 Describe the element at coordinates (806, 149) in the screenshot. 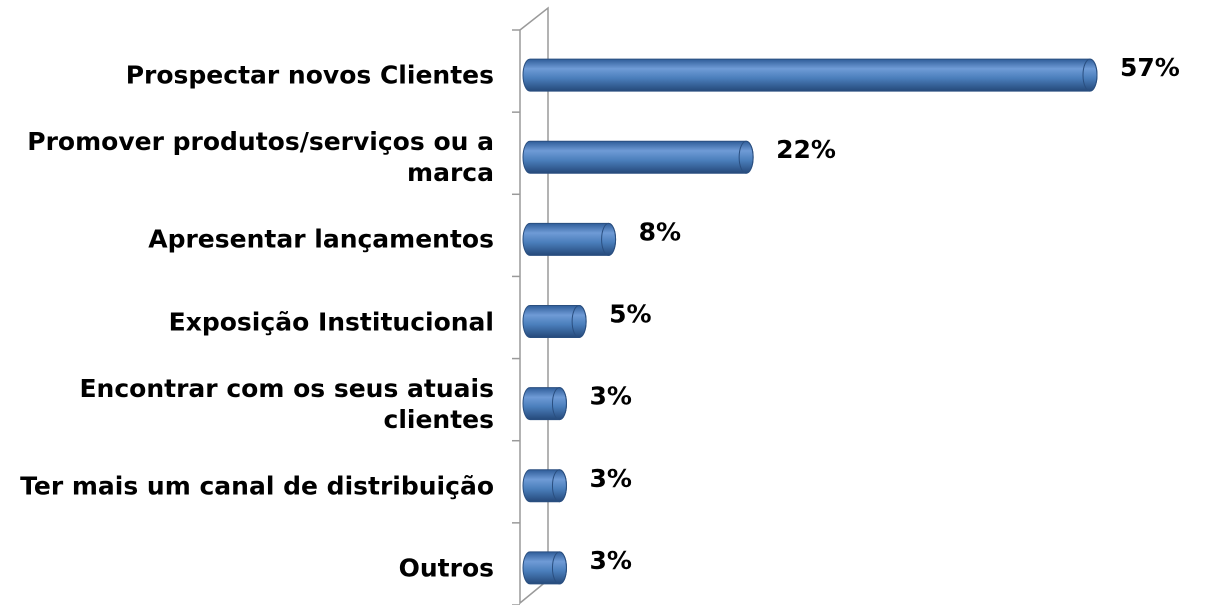

I see `value-label: 22%` at that location.